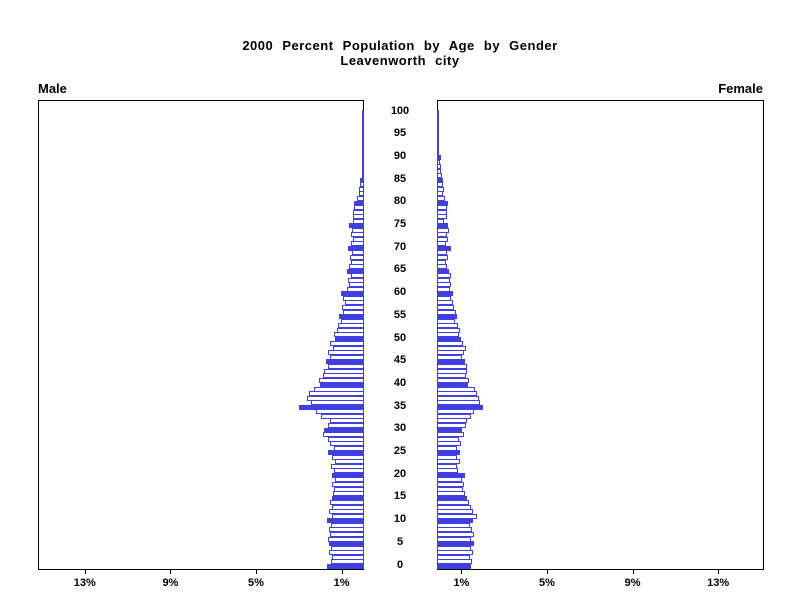  Describe the element at coordinates (400, 428) in the screenshot. I see `age-tick-label-30: 30` at that location.